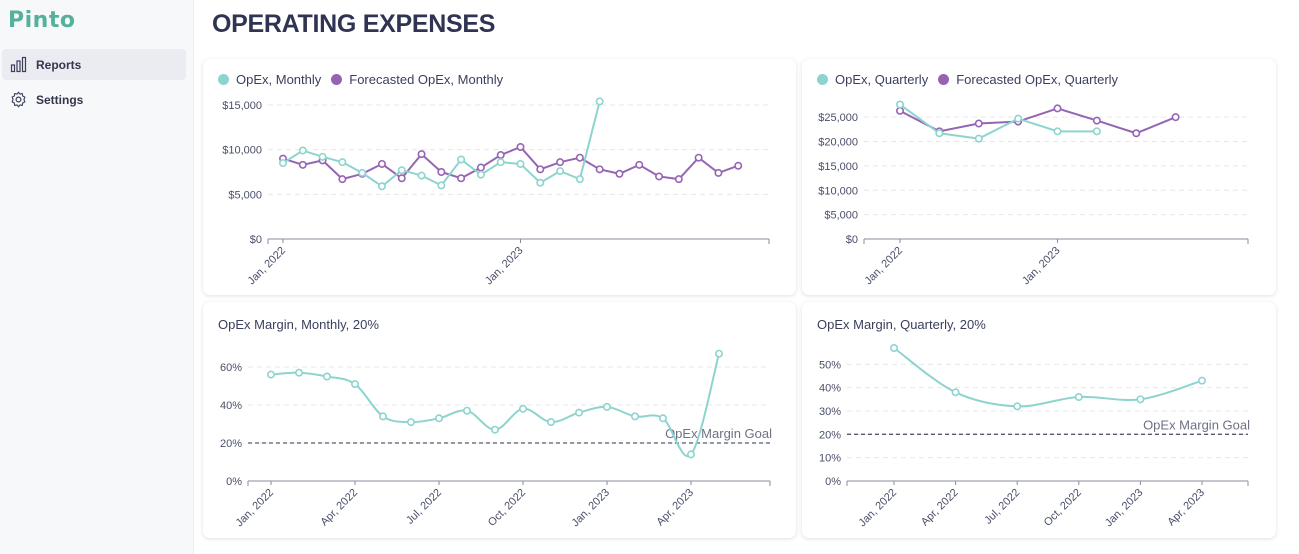  What do you see at coordinates (1048, 377) in the screenshot?
I see `series-line` at bounding box center [1048, 377].